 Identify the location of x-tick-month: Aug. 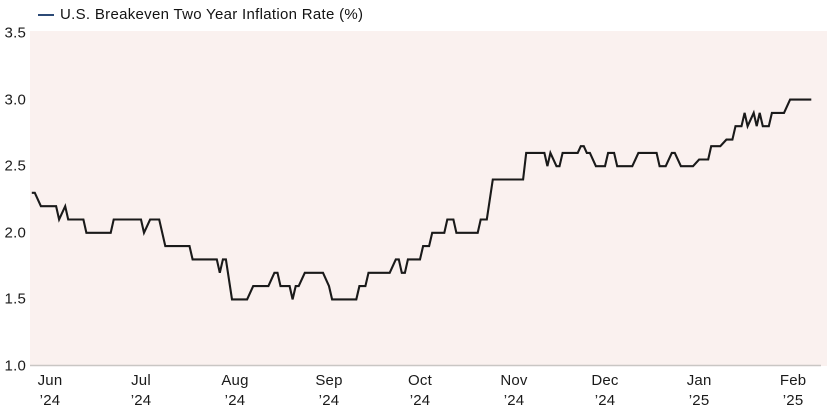
(235, 380).